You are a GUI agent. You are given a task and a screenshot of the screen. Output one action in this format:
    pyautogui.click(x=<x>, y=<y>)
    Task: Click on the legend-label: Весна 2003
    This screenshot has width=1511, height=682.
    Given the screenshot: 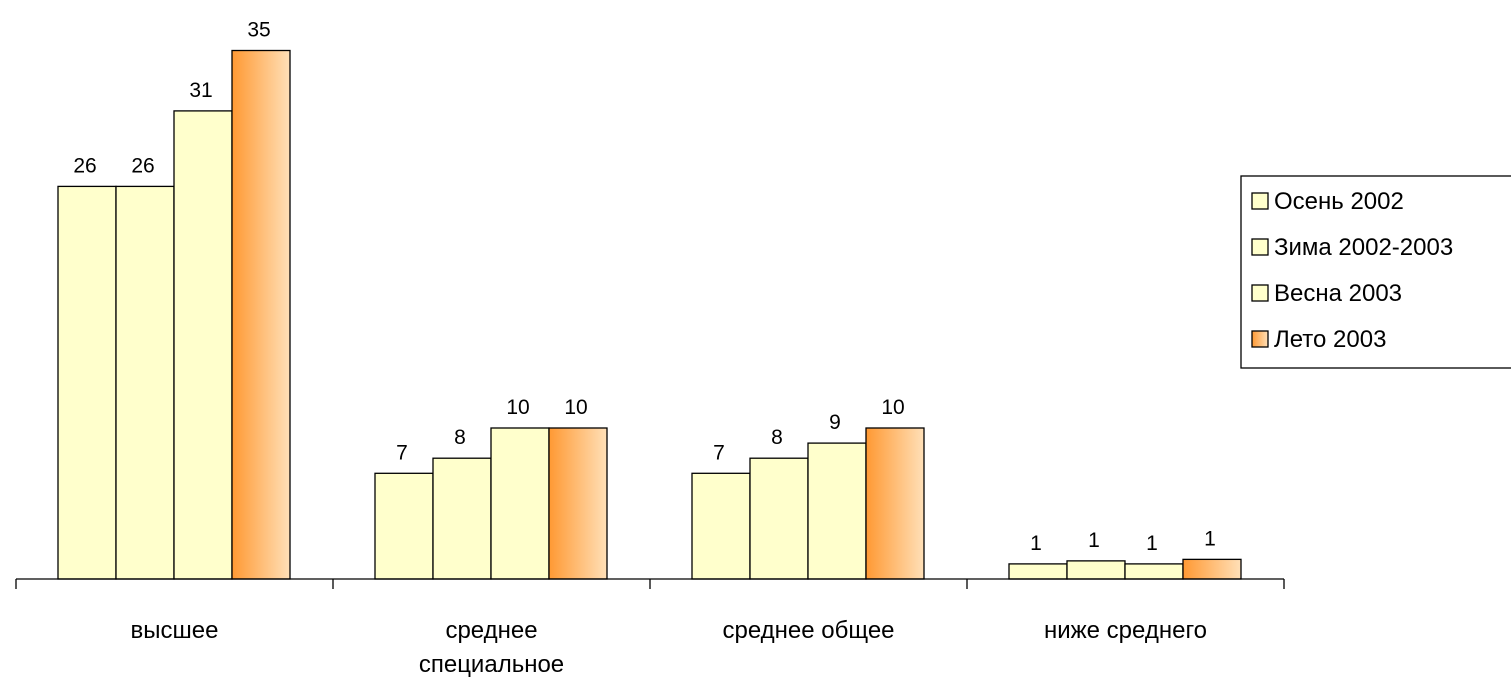 What is the action you would take?
    pyautogui.click(x=1338, y=293)
    